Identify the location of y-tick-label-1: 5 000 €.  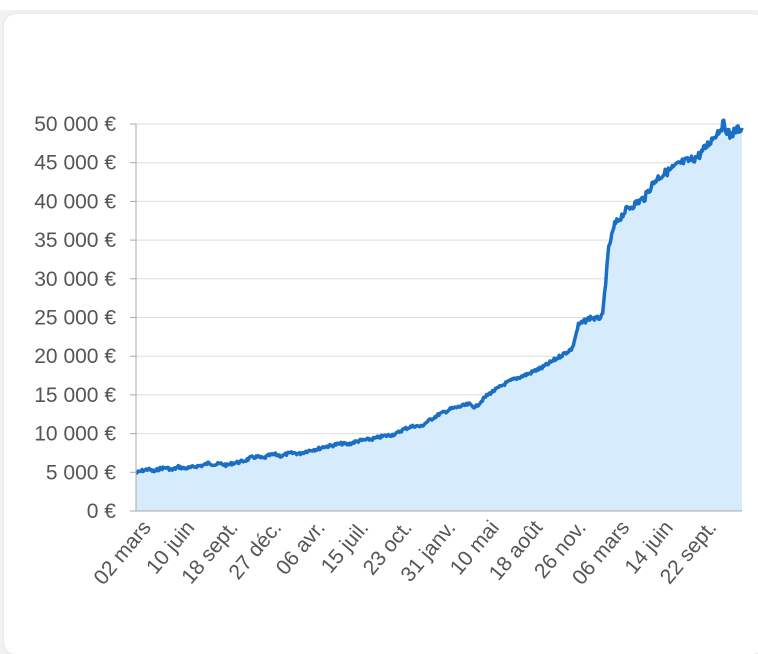
(81, 472).